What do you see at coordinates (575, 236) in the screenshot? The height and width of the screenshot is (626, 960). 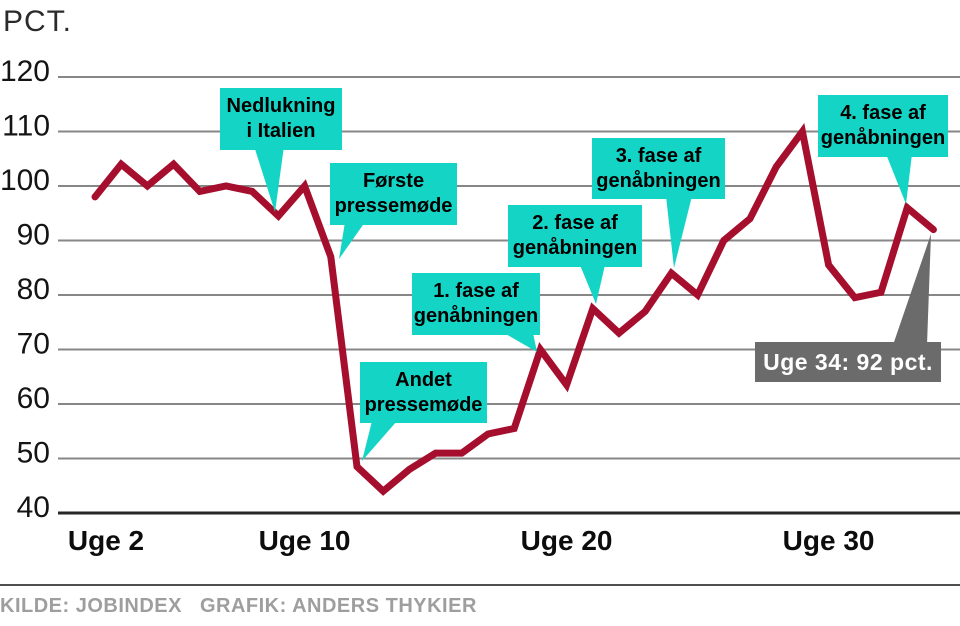 I see `fase-2-genaabning-callout: 2. fase af genåbningen` at bounding box center [575, 236].